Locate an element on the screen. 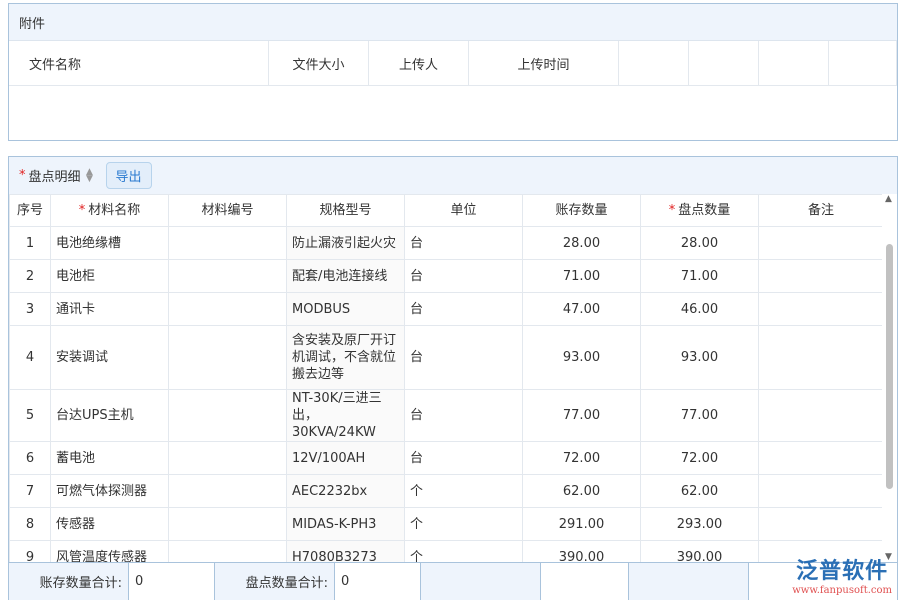 The image size is (900, 600). column-header: 规格型号 is located at coordinates (345, 210).